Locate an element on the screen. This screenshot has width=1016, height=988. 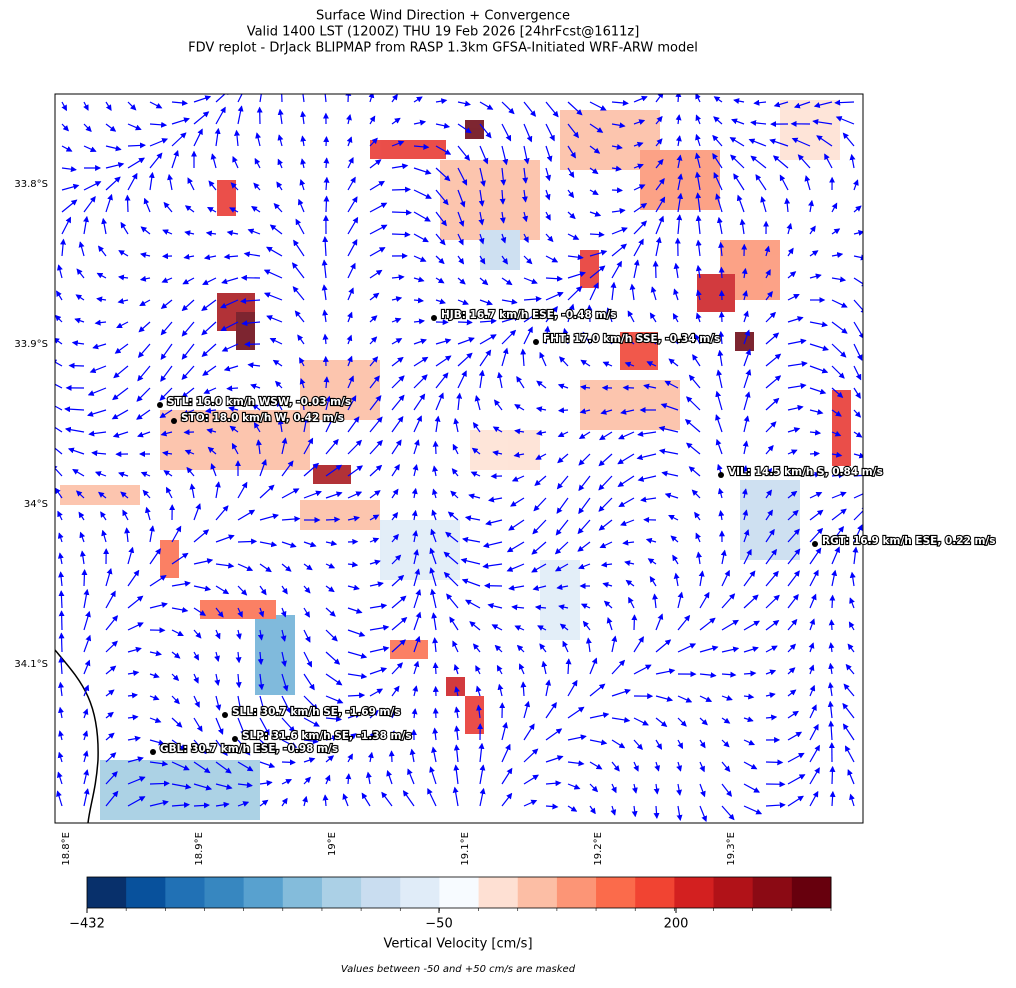
colorbar-tick-label: 200 is located at coordinates (676, 924).